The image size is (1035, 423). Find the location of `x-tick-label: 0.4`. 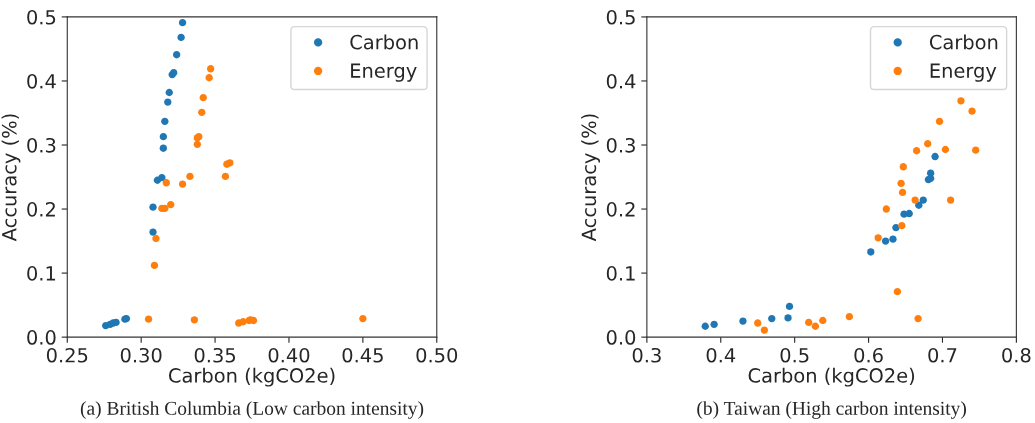

x-tick-label: 0.4 is located at coordinates (721, 355).